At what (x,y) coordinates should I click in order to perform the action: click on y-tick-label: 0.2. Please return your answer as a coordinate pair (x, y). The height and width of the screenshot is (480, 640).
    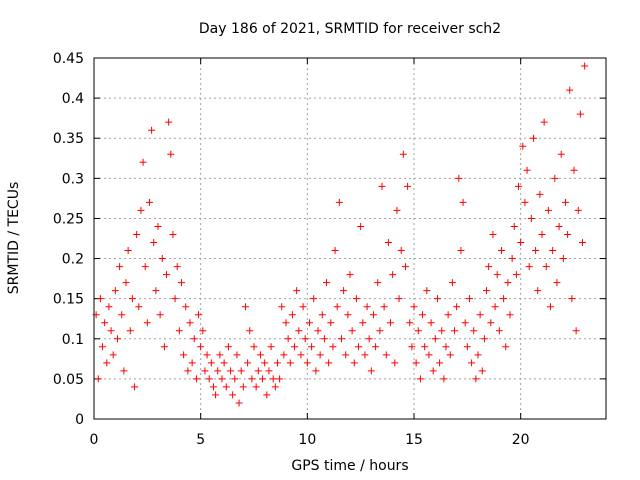
    Looking at the image, I should click on (73, 260).